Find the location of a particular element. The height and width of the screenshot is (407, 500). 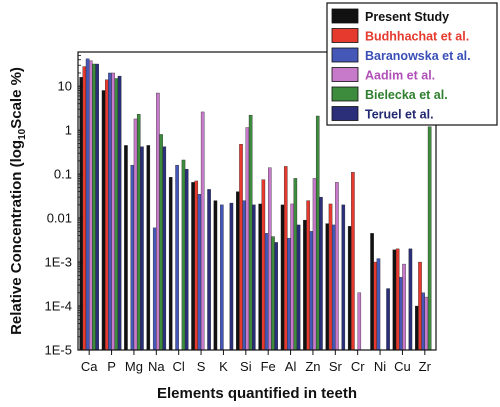

x-axis-title: Elements quantified in teeth is located at coordinates (257, 393).